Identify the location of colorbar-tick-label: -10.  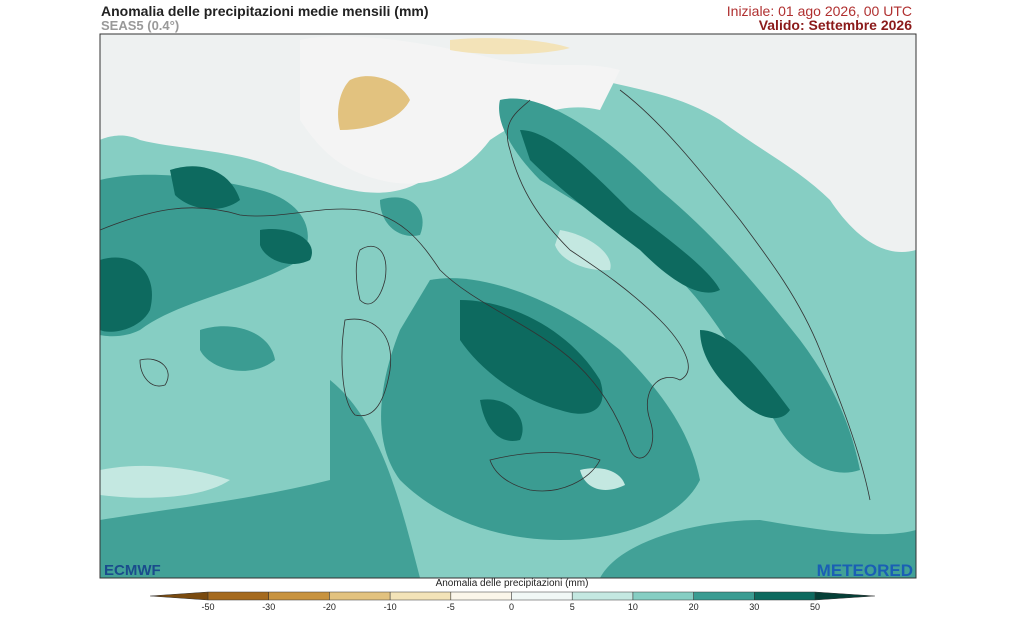
(390, 607).